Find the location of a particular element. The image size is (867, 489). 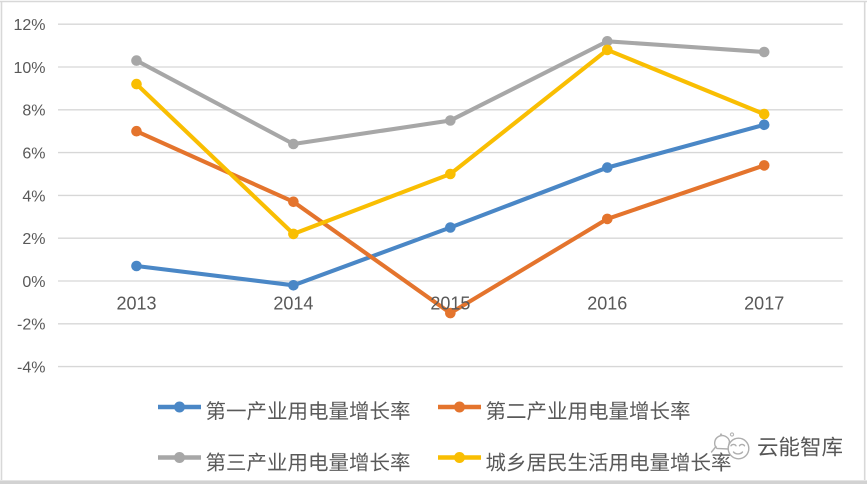

svg-text: 2015 is located at coordinates (450, 304).